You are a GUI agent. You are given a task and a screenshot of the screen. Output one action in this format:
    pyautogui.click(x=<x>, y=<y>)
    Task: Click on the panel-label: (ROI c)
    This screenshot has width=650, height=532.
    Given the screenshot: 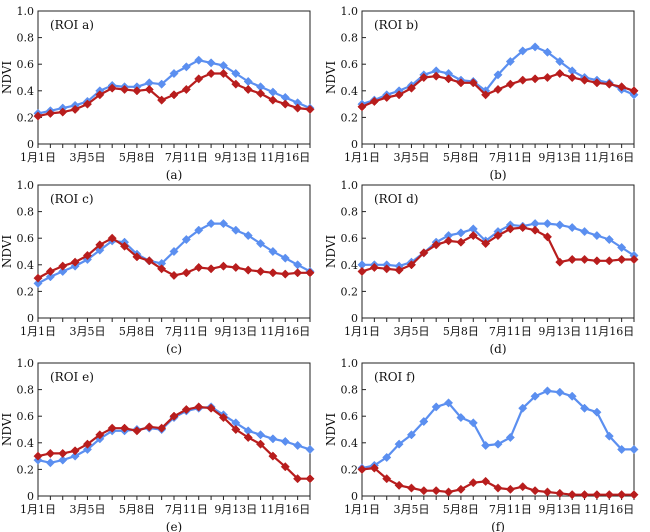 What is the action you would take?
    pyautogui.click(x=72, y=199)
    